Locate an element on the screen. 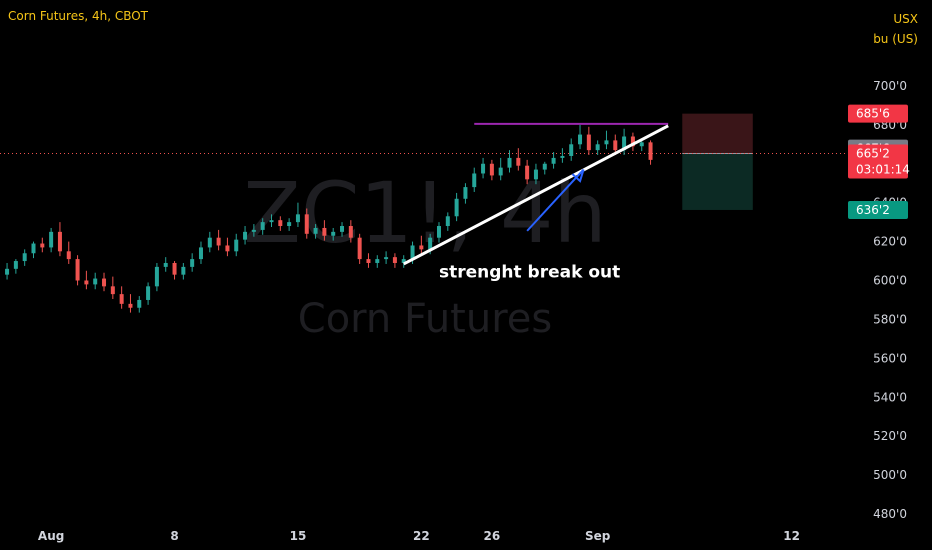 The height and width of the screenshot is (550, 932). time-axis: Aug 8 15 22 26 Sep 12 is located at coordinates (419, 536).